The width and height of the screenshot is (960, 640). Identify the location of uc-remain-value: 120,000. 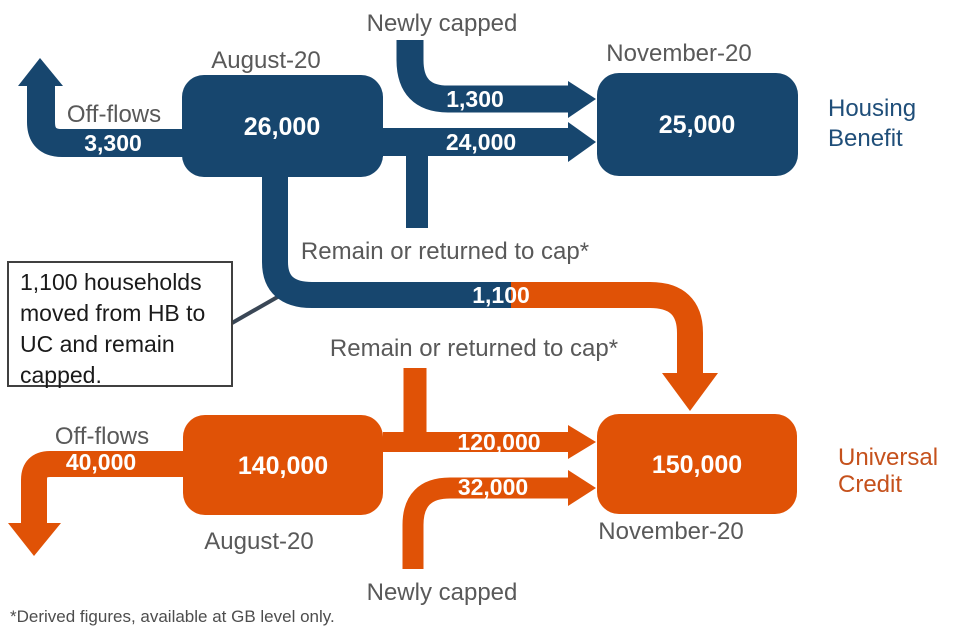
(498, 442).